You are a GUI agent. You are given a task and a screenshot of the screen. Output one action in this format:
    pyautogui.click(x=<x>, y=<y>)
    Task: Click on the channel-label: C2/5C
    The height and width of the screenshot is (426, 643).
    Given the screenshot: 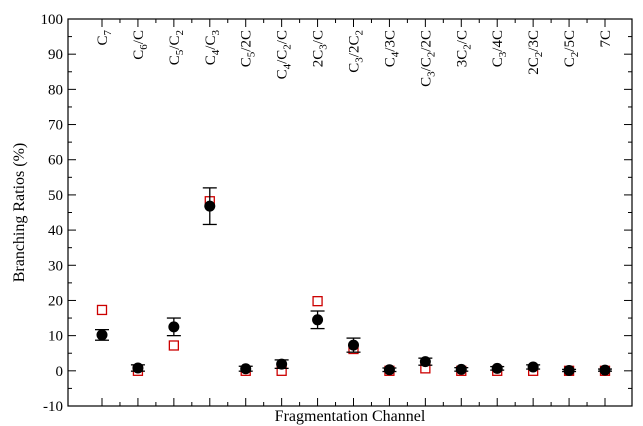 What is the action you would take?
    pyautogui.click(x=571, y=48)
    